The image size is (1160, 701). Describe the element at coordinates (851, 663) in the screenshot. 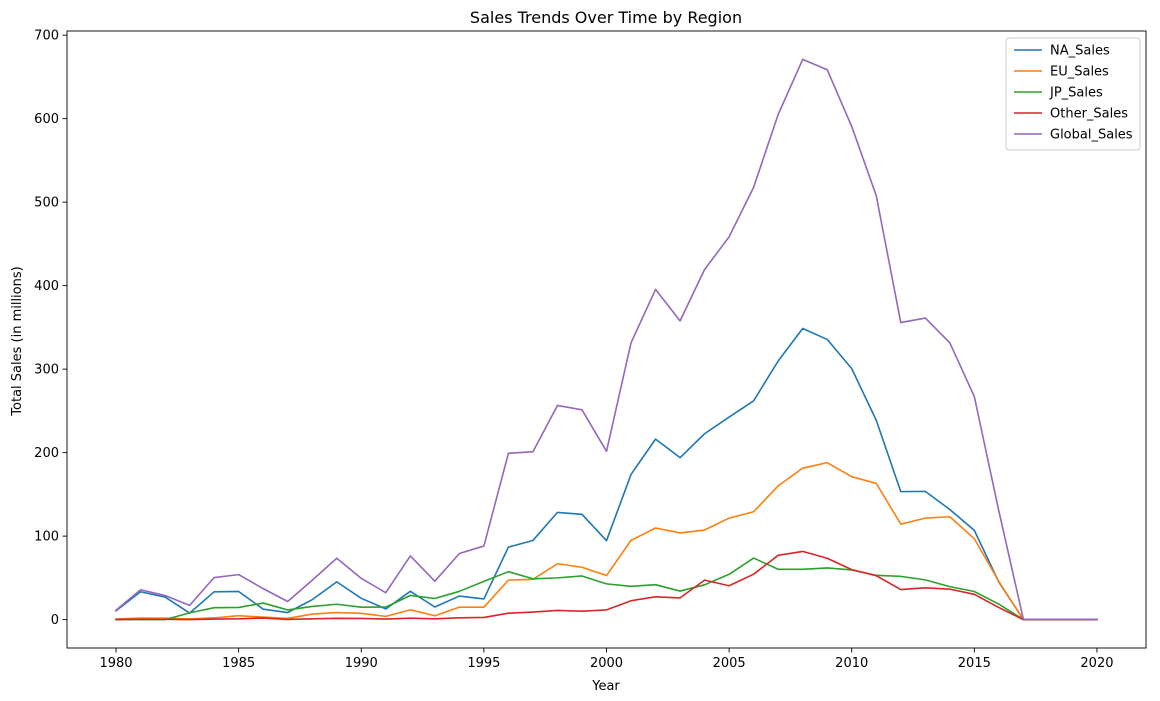

I see `x-tick-label: 2010` at that location.